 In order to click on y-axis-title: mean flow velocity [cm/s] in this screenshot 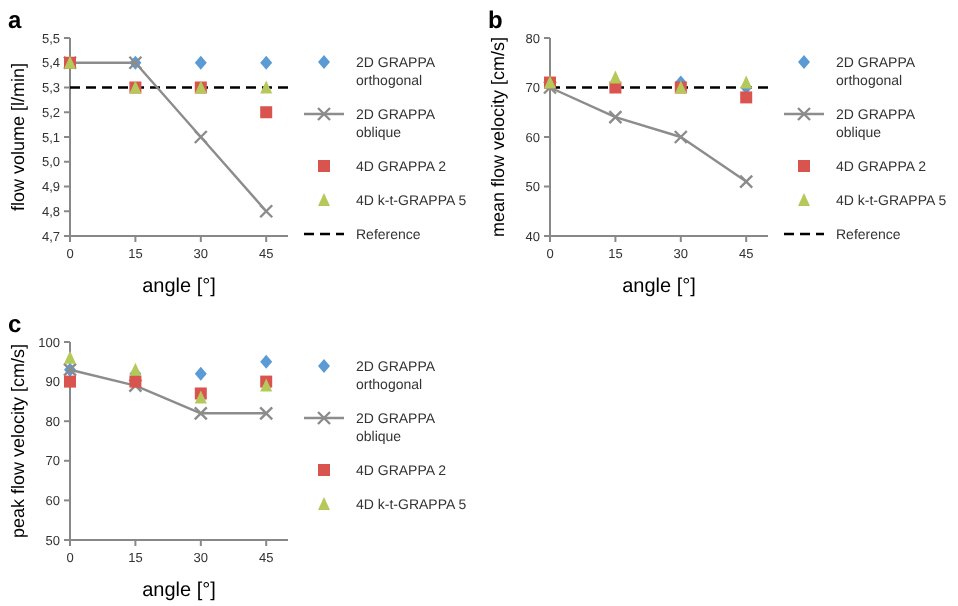, I will do `click(498, 137)`.